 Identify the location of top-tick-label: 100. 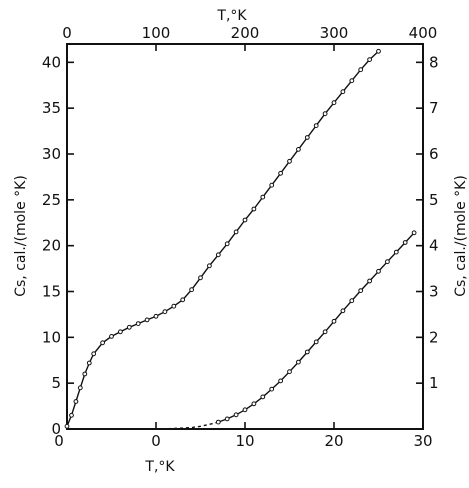
(156, 33).